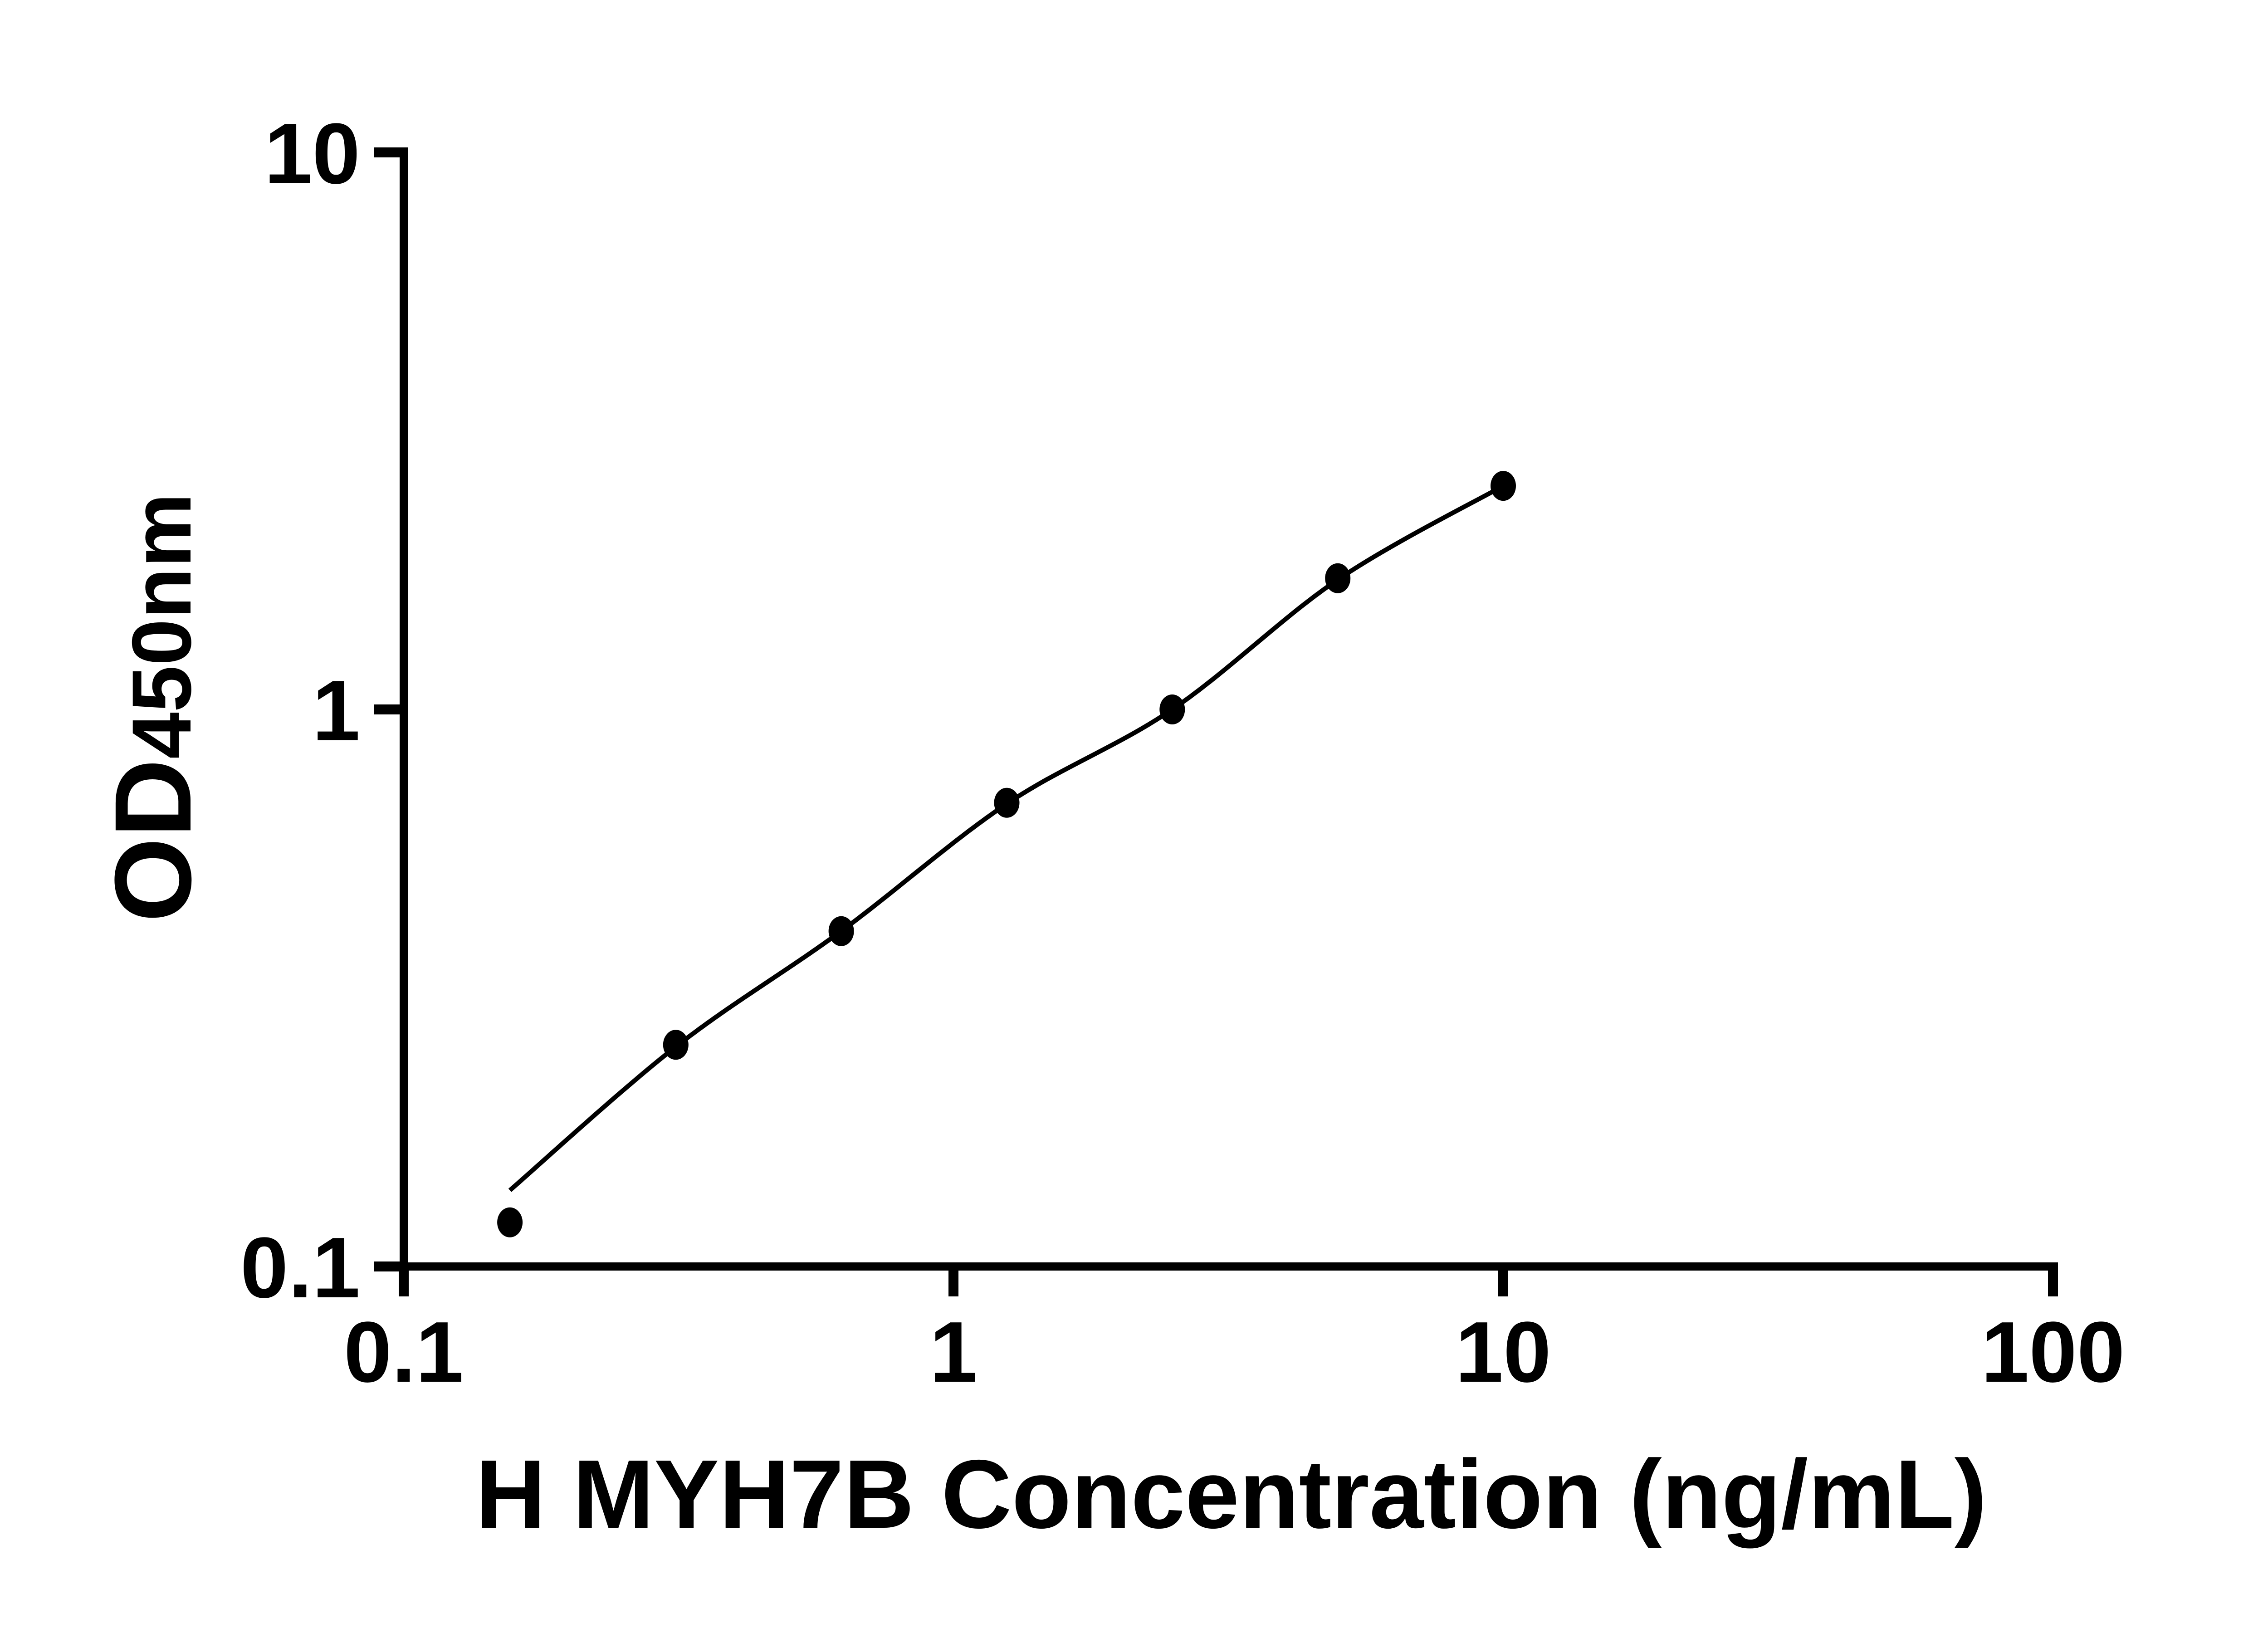  What do you see at coordinates (1231, 1494) in the screenshot?
I see `x-axis-title: H MYH7B Concentration (ng/mL)` at bounding box center [1231, 1494].